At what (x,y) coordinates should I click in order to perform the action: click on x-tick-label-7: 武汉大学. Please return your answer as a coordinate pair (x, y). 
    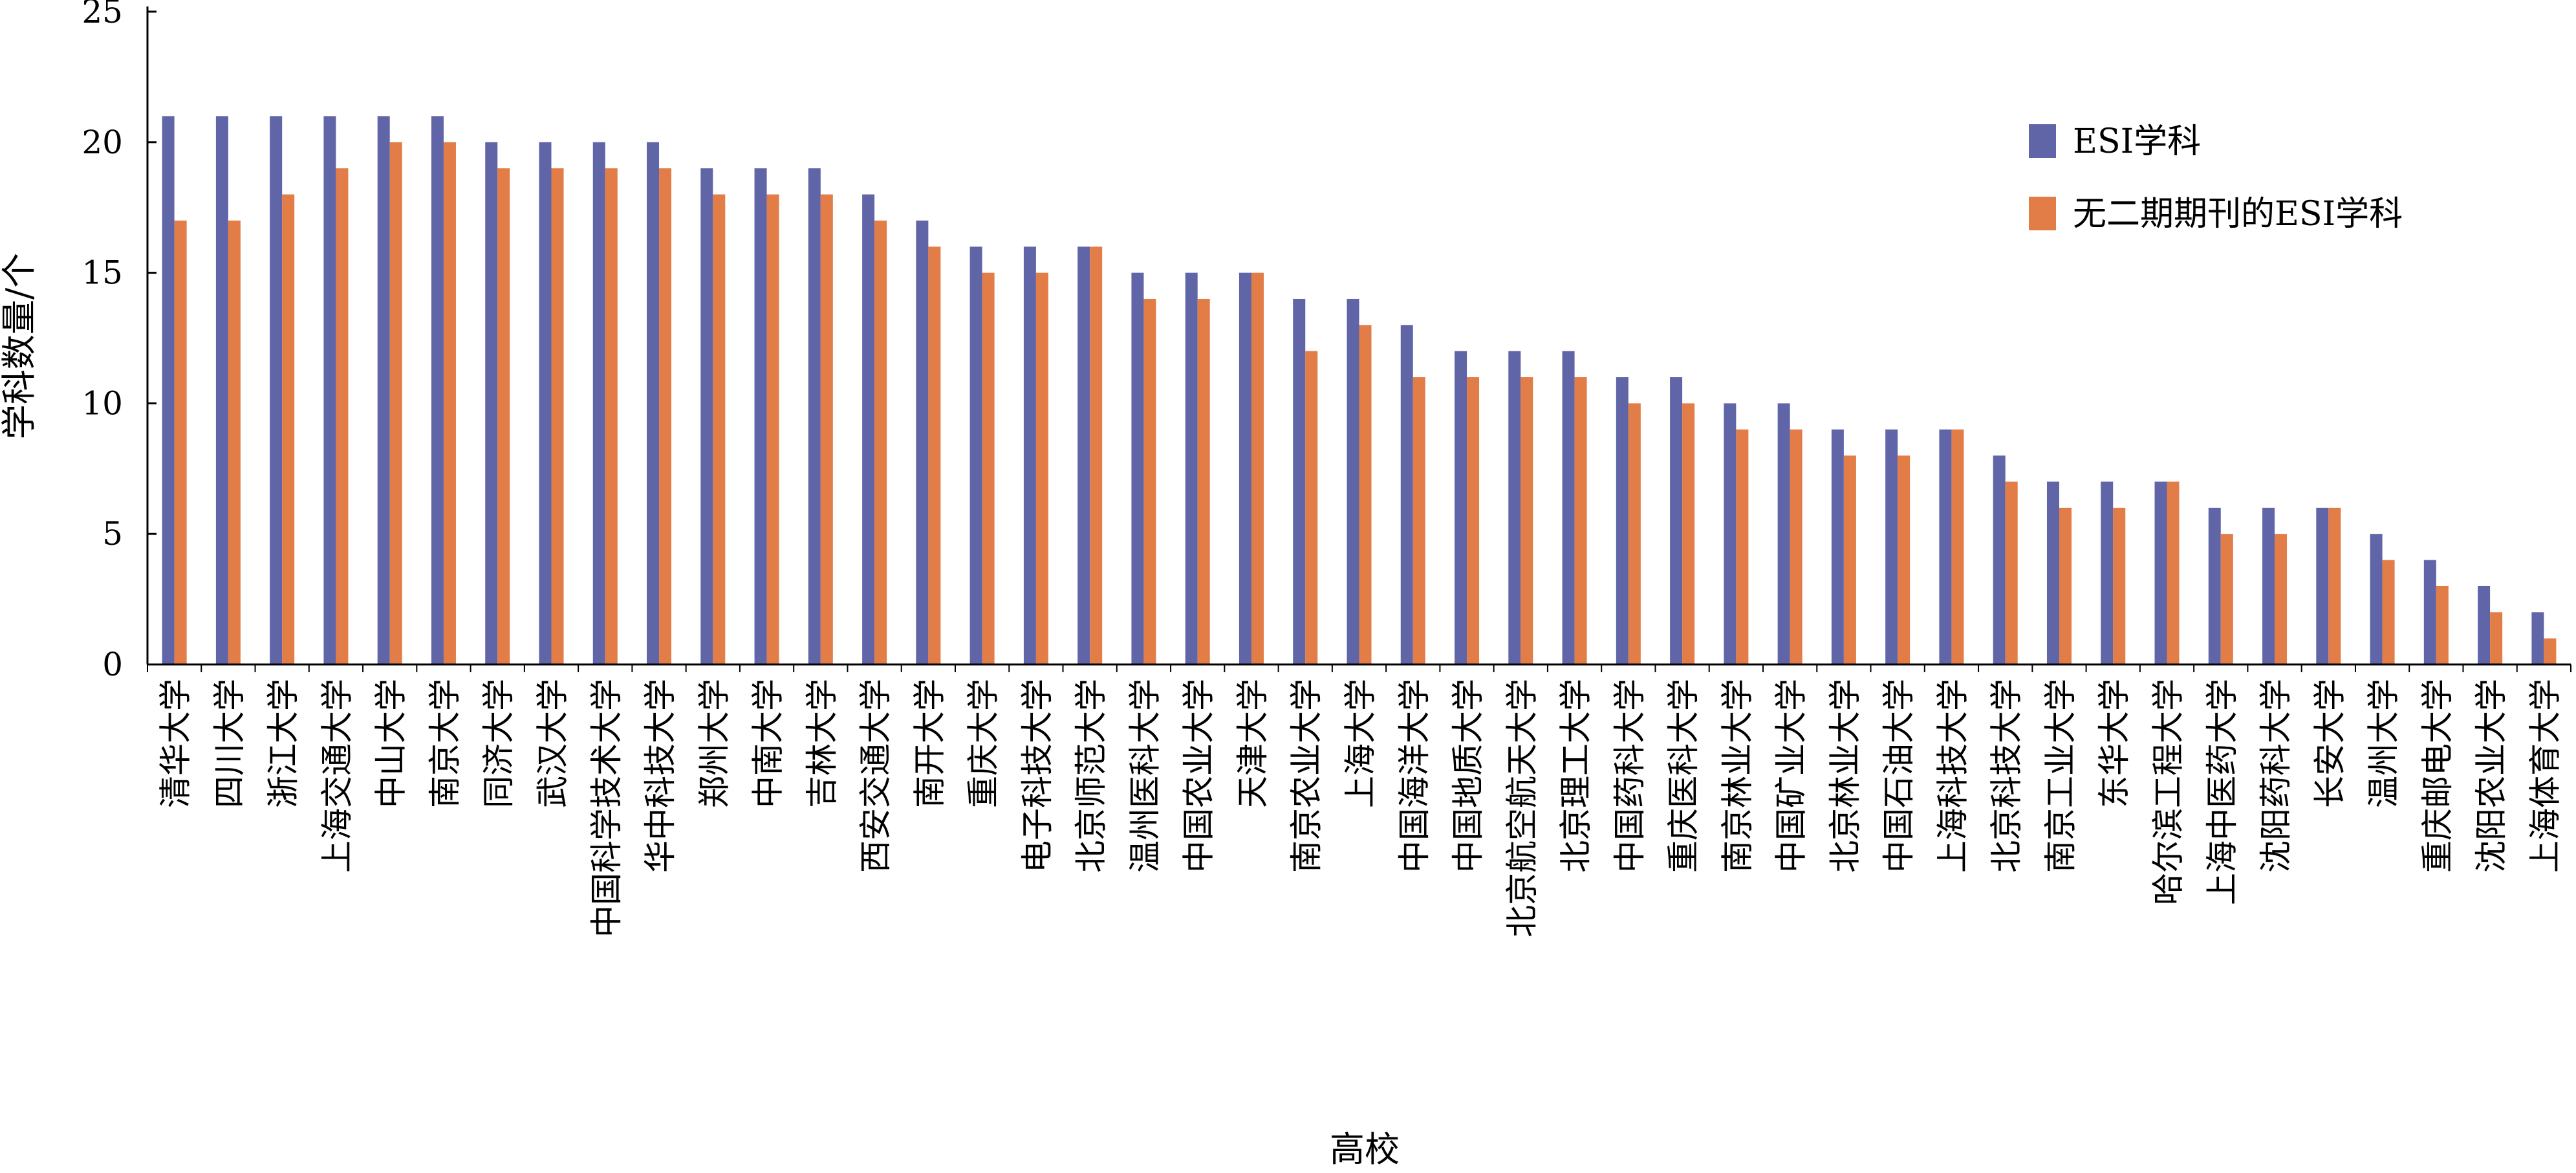
    Looking at the image, I should click on (553, 743).